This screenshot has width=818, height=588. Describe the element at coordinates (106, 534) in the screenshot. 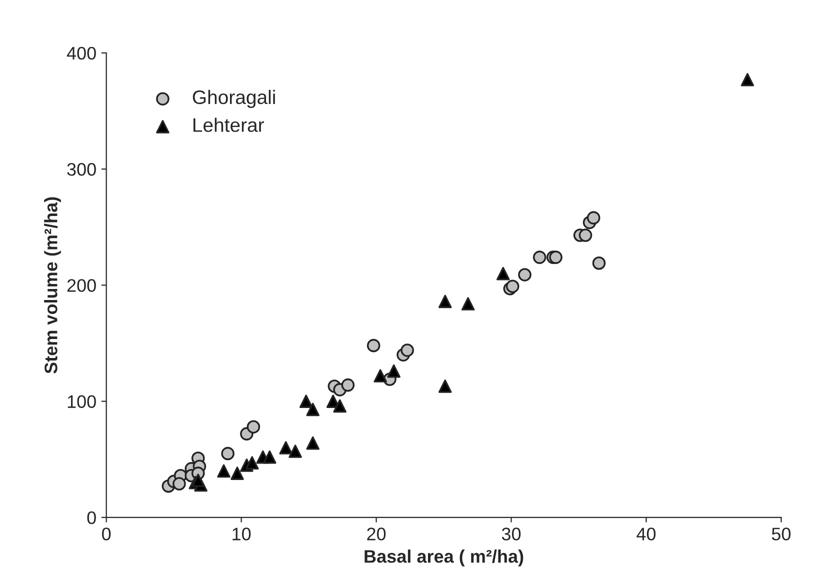

I see `x-tick-label: 0` at that location.